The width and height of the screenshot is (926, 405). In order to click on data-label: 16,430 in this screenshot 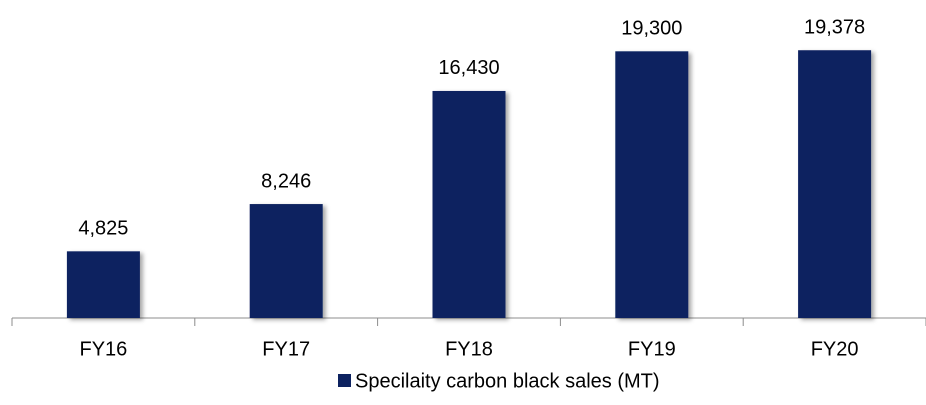, I will do `click(468, 68)`.